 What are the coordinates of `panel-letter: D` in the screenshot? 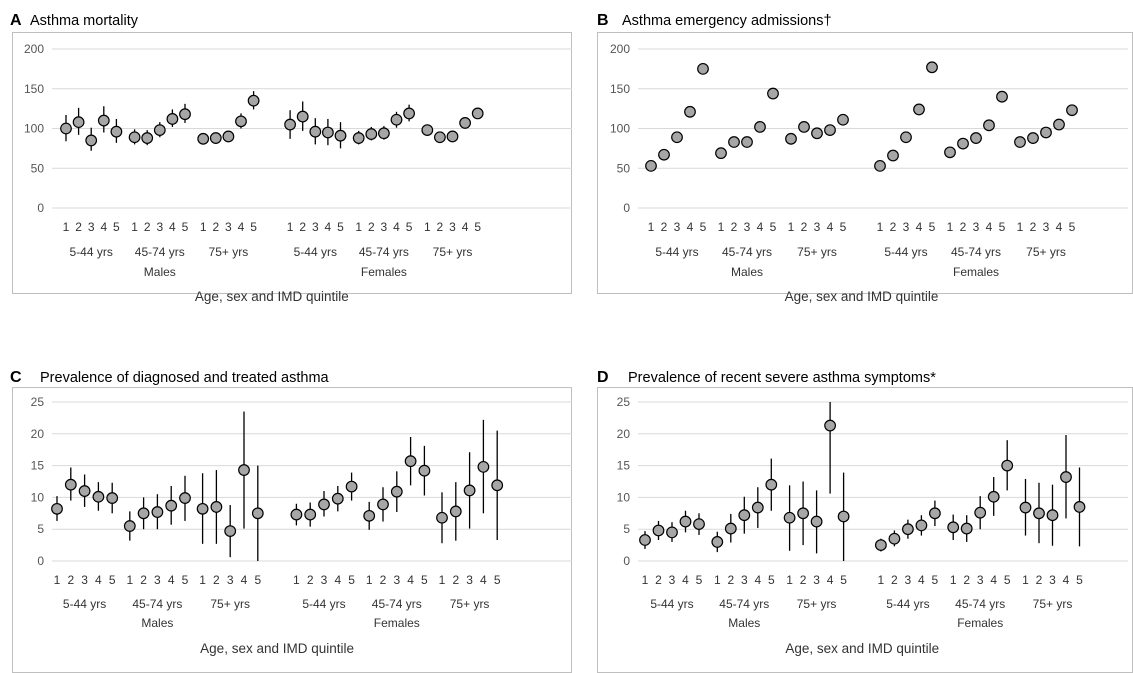 It's located at (603, 377).